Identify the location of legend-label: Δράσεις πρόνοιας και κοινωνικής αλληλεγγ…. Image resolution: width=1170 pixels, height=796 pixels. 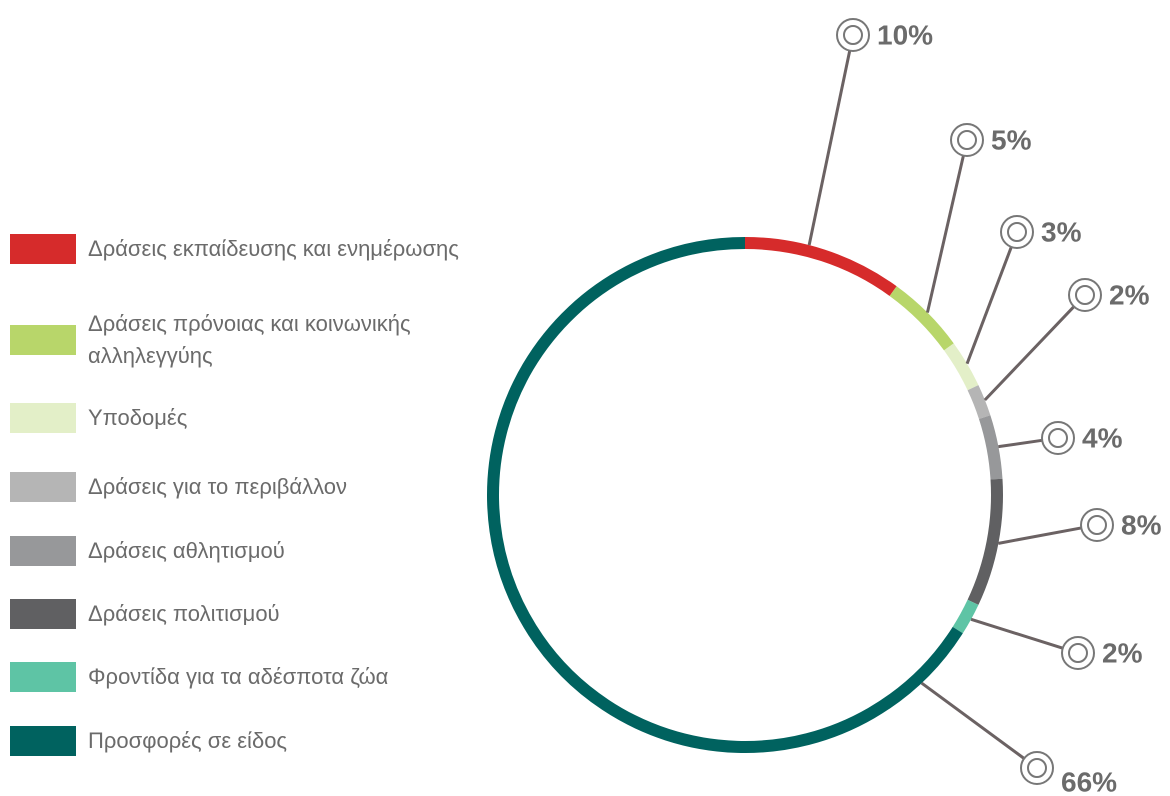
(249, 339).